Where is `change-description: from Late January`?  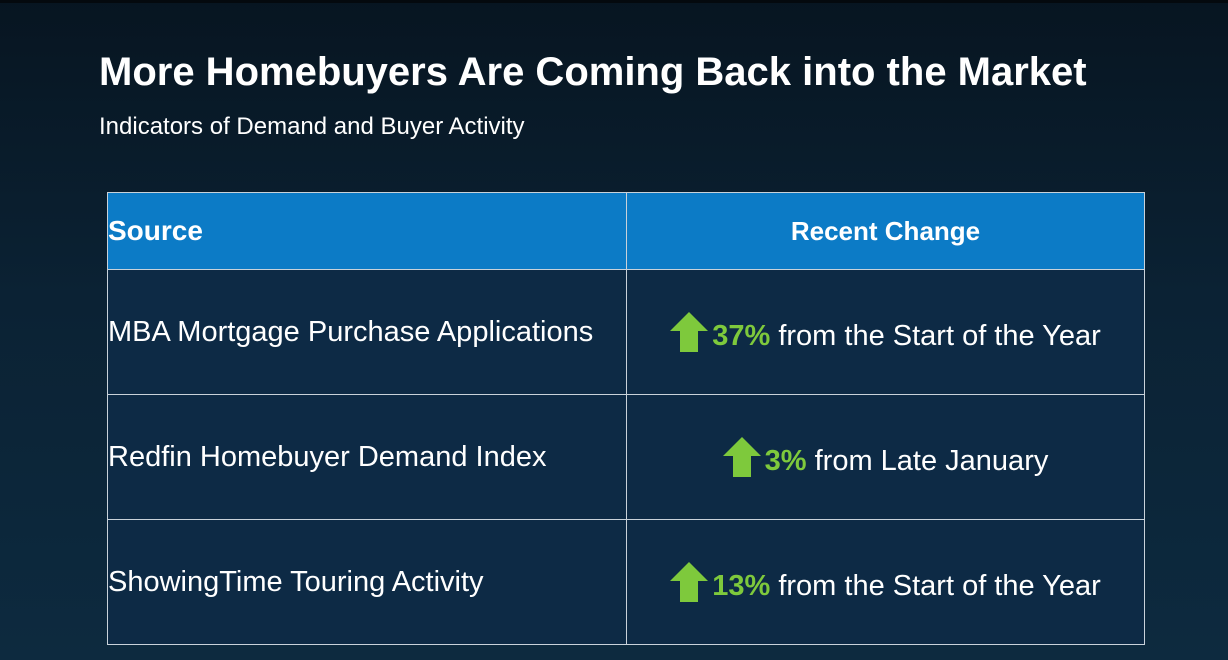
change-description: from Late January is located at coordinates (927, 460).